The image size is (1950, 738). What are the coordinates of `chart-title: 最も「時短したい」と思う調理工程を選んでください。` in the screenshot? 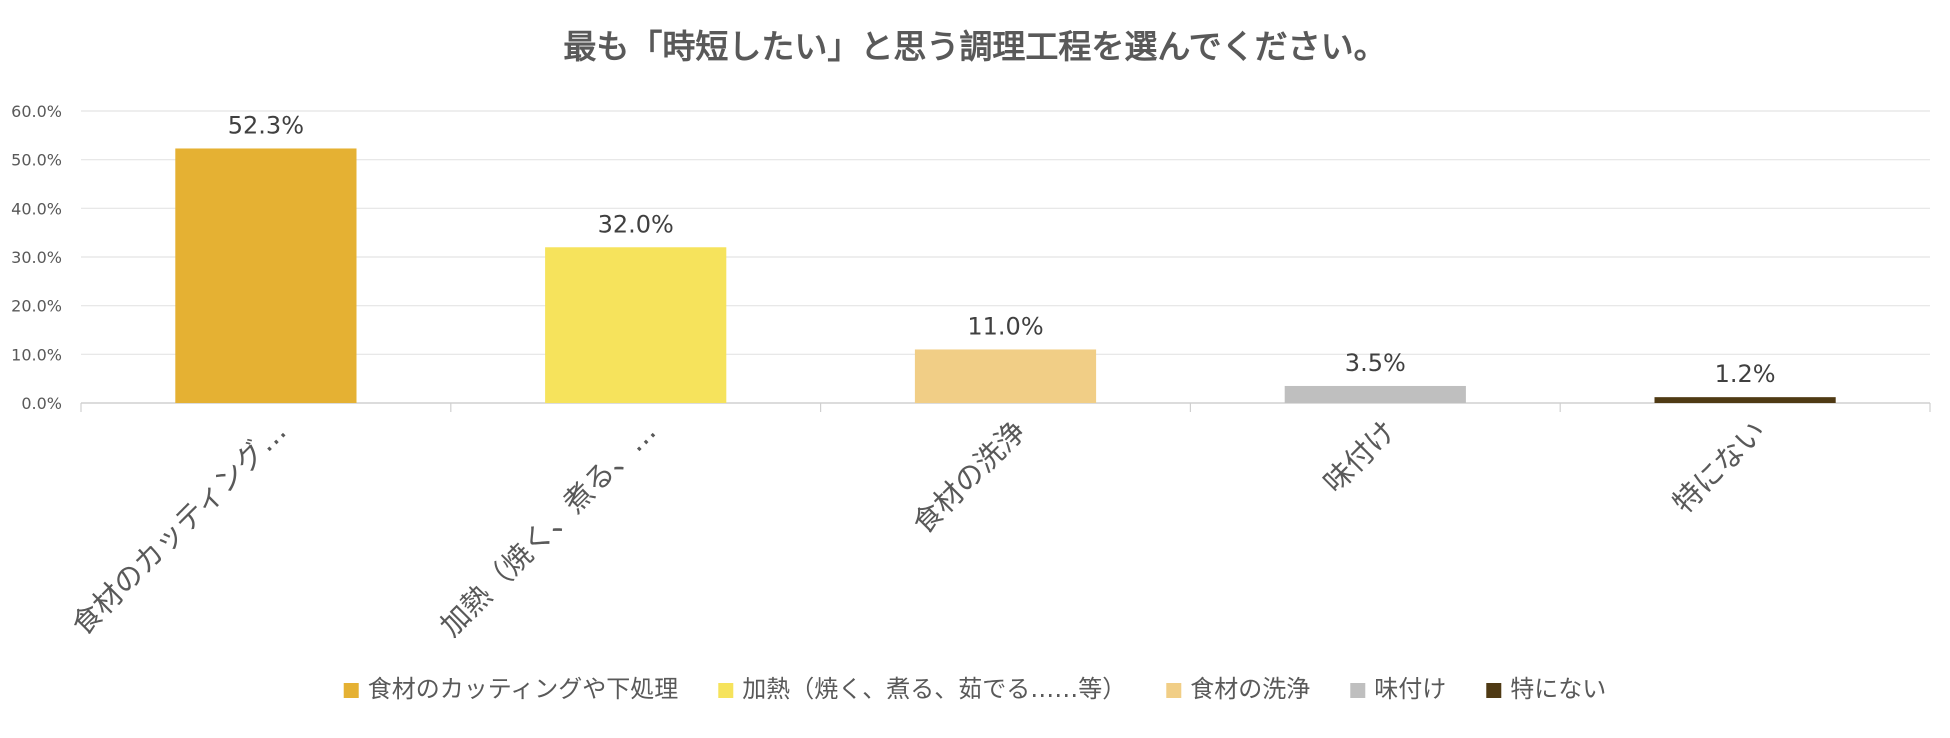 It's located at (974, 46).